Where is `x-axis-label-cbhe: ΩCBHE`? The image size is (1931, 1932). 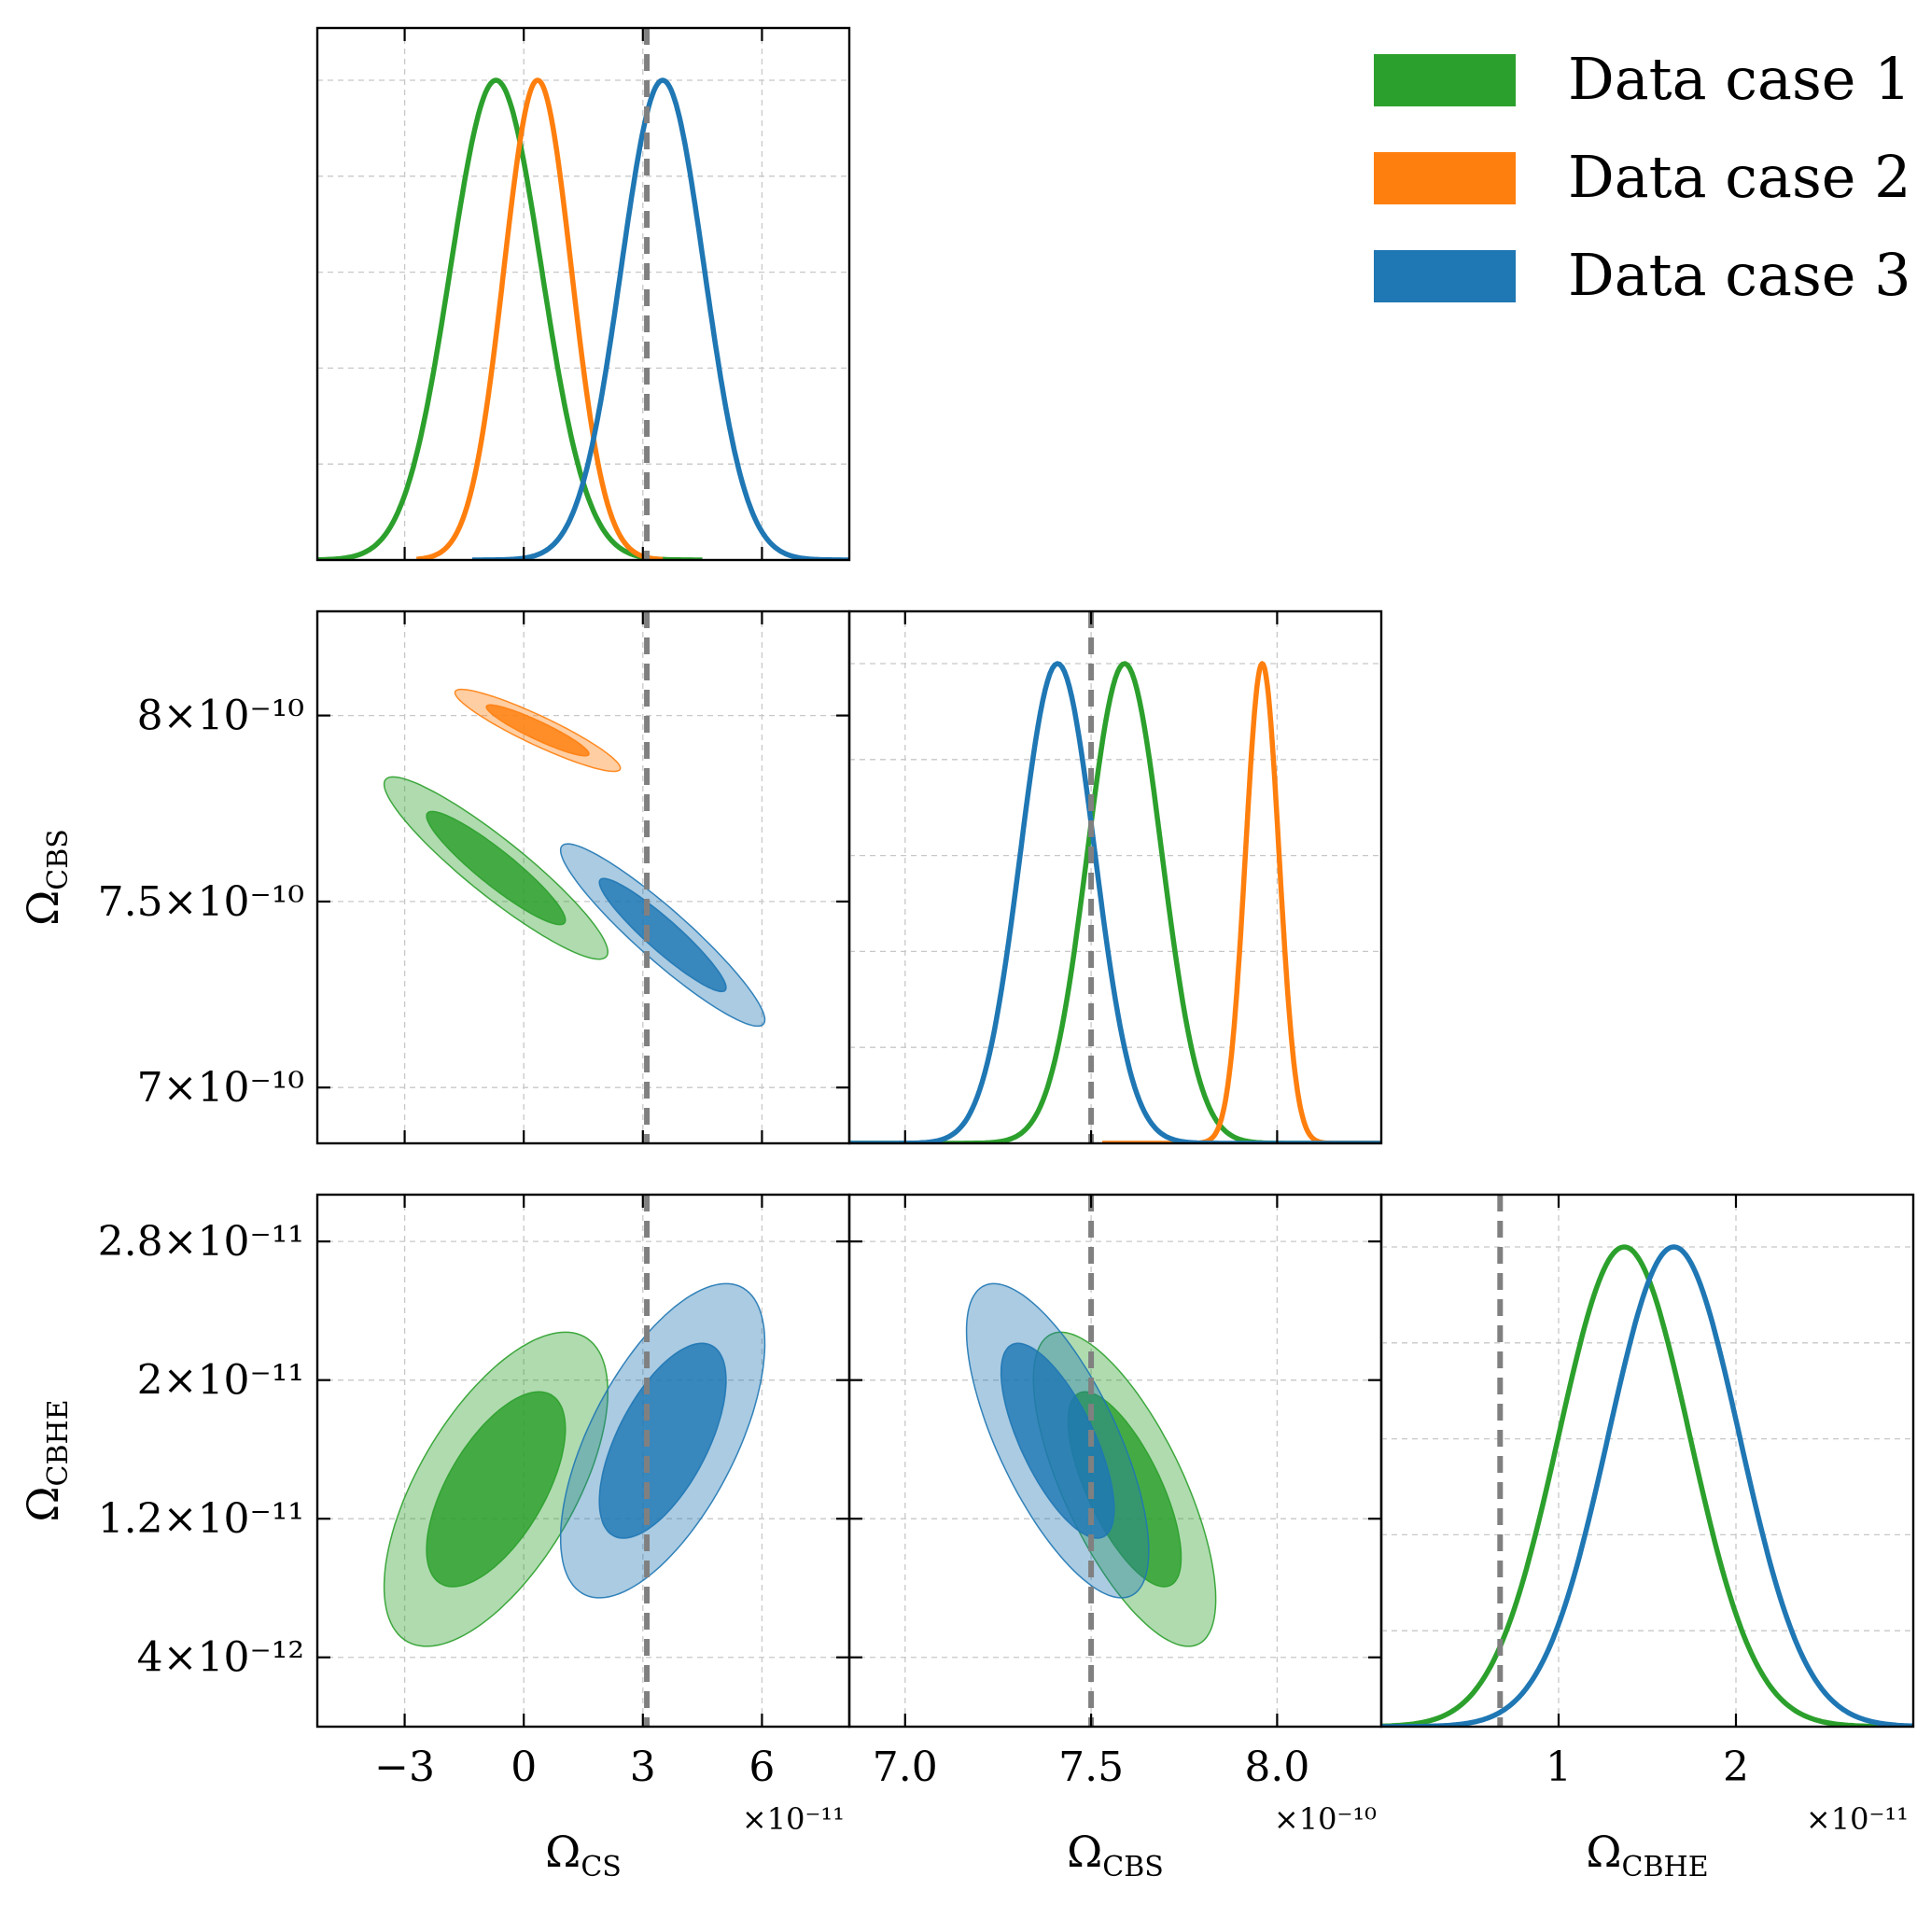
x-axis-label-cbhe: ΩCBHE is located at coordinates (1647, 1855).